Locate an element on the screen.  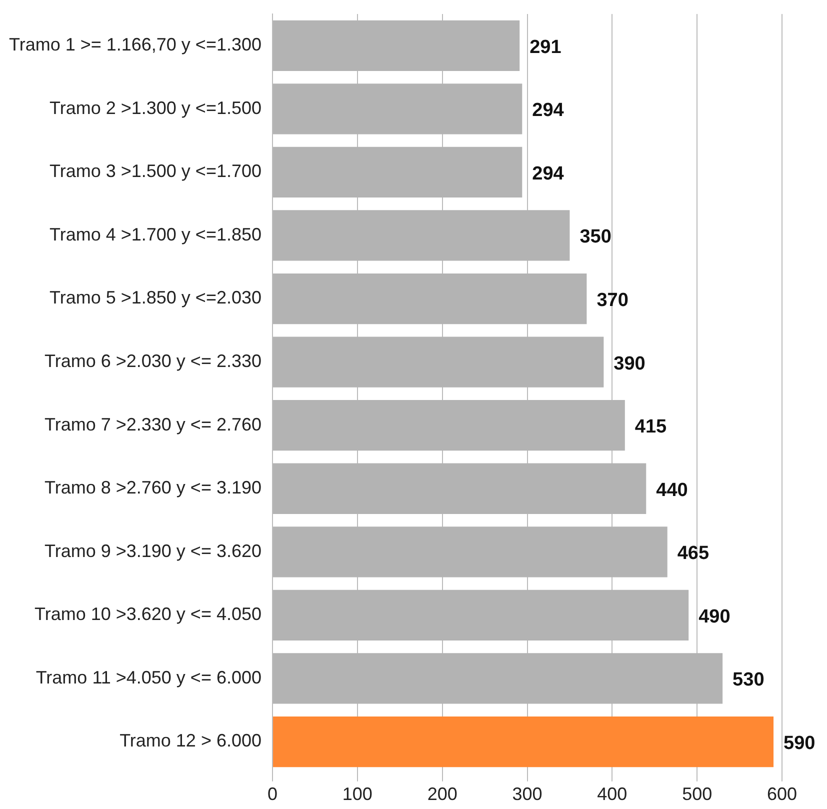
data-label: 530 is located at coordinates (748, 680).